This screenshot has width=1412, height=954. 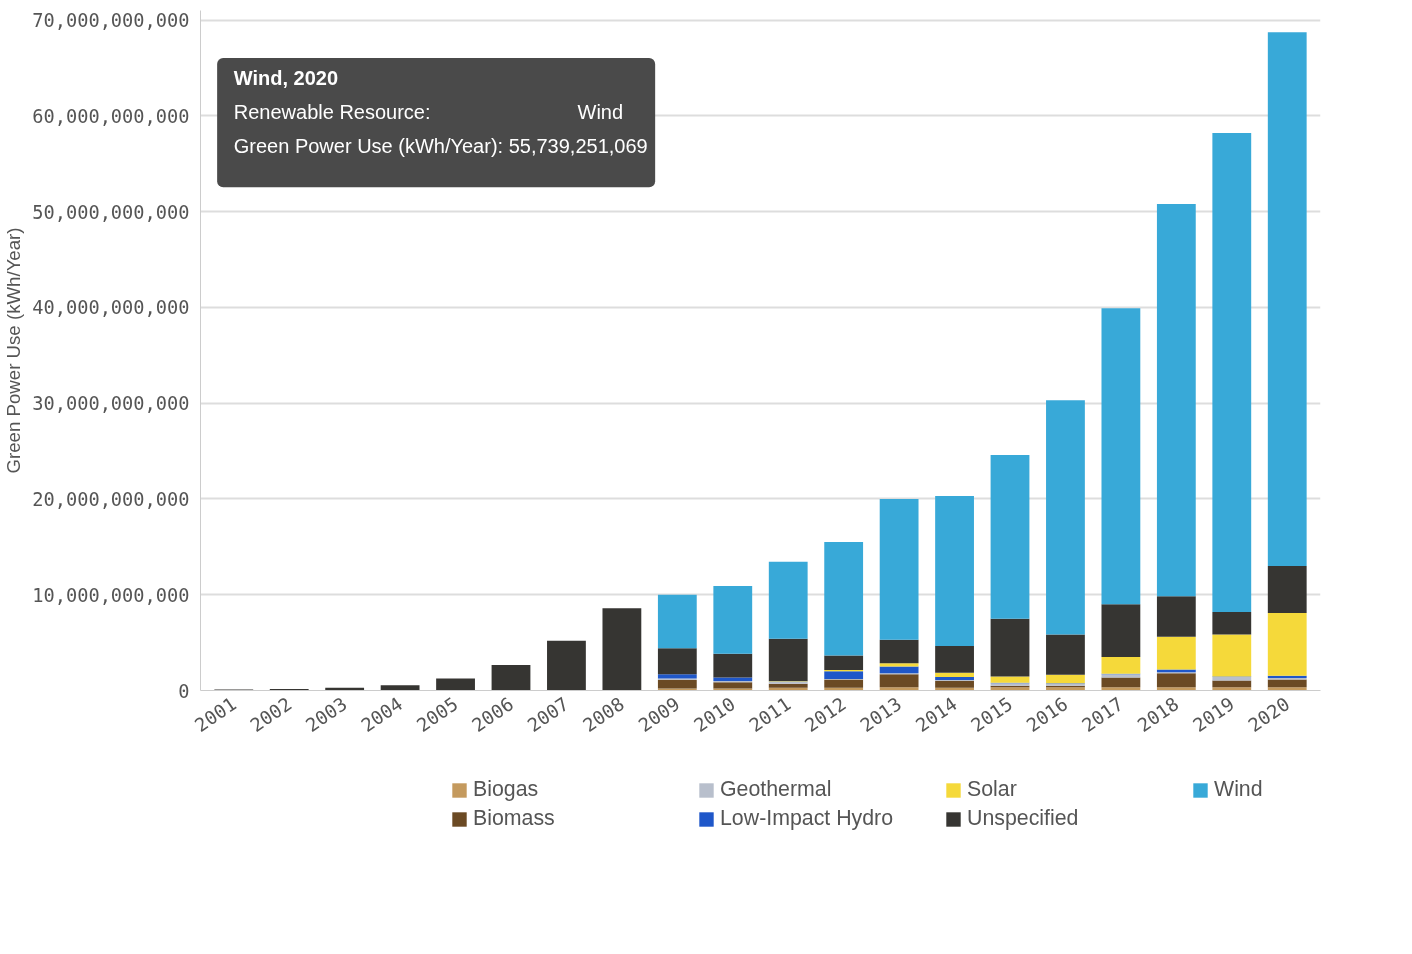 I want to click on annotation: Wind, 2020, so click(x=286, y=77).